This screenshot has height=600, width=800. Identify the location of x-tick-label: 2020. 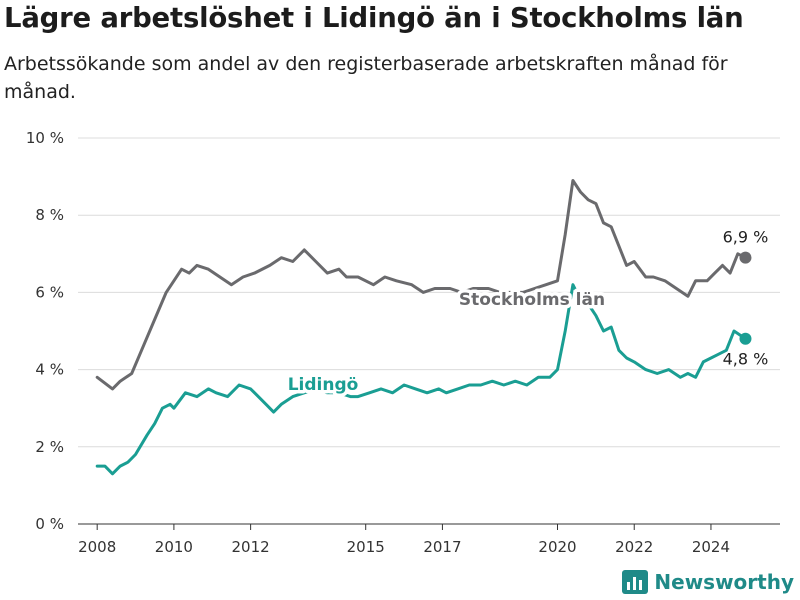
(557, 547).